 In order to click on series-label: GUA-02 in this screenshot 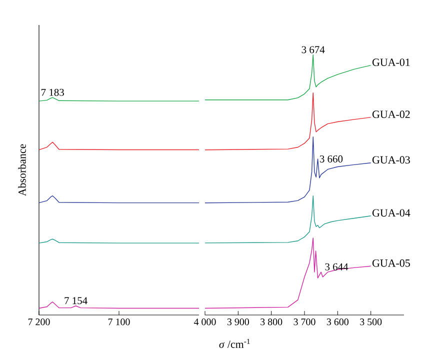, I will do `click(391, 114)`.